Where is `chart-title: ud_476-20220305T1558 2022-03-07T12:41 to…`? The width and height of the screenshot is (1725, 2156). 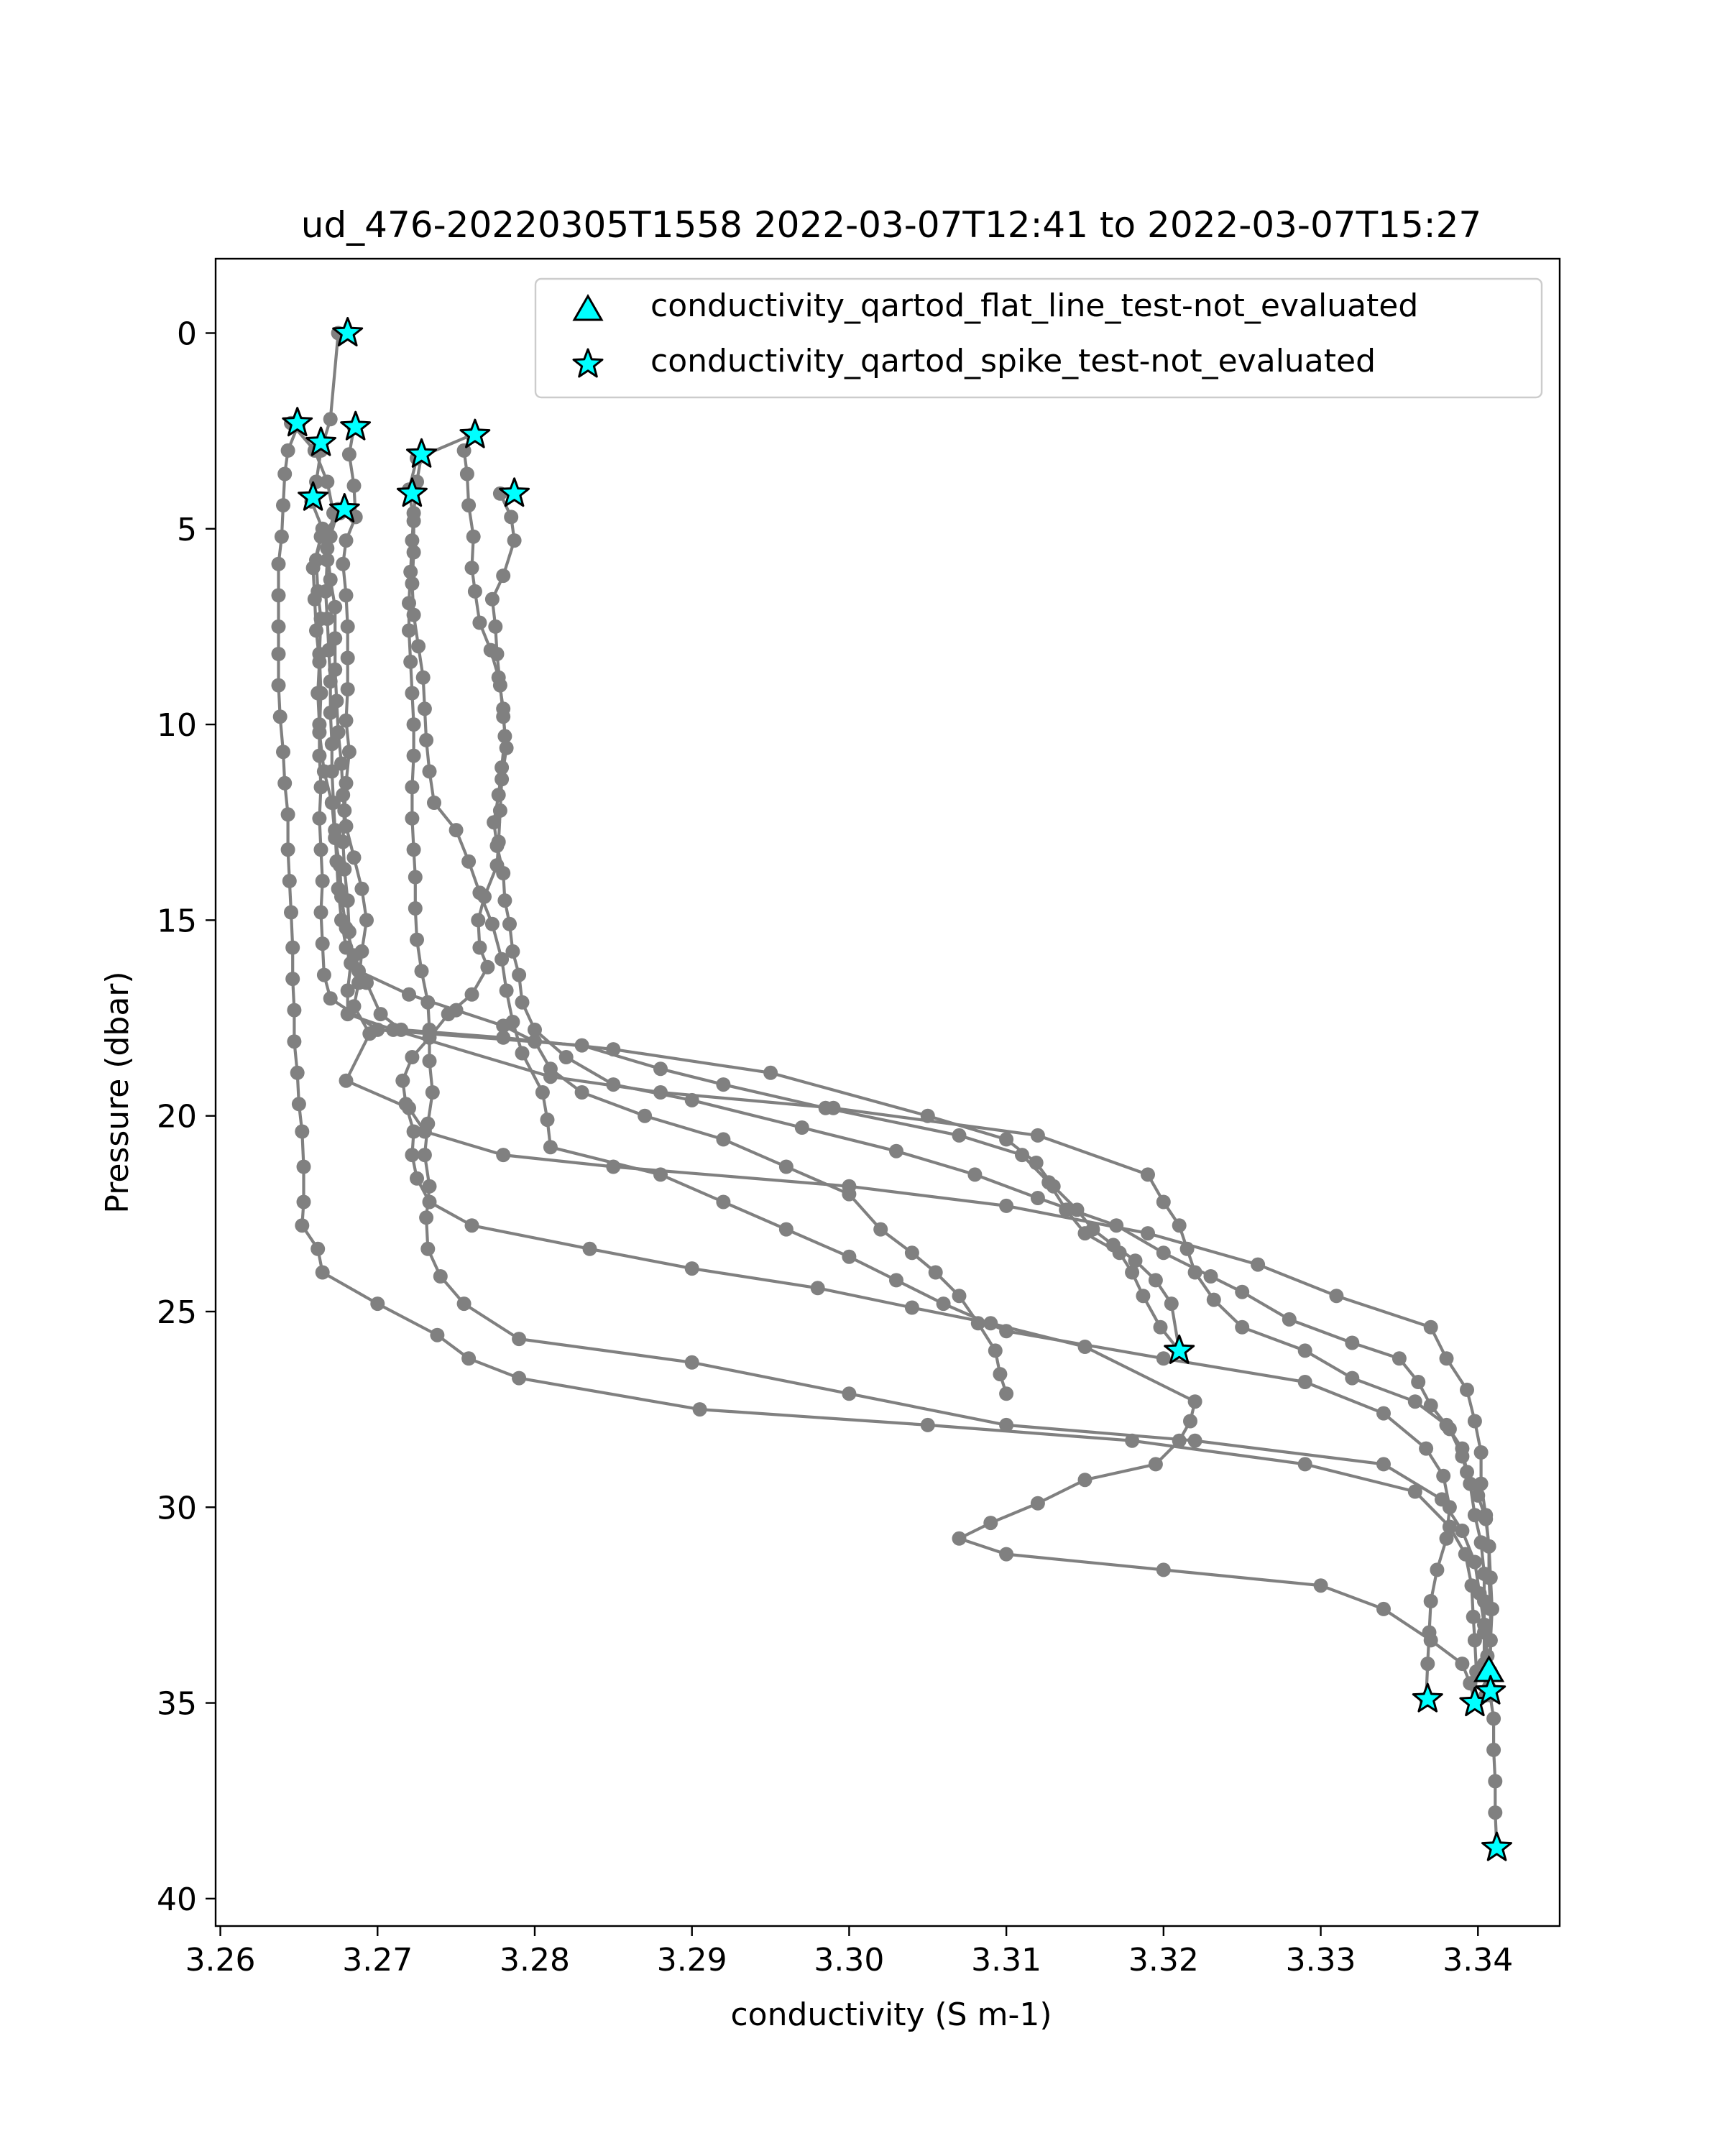
chart-title: ud_476-20220305T1558 2022-03-07T12:41 to… is located at coordinates (891, 225).